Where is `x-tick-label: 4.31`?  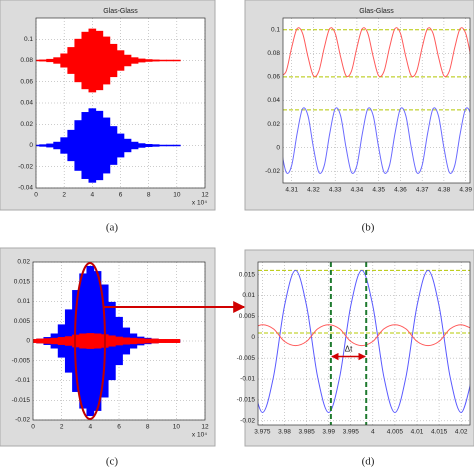 x-tick-label: 4.31 is located at coordinates (291, 190).